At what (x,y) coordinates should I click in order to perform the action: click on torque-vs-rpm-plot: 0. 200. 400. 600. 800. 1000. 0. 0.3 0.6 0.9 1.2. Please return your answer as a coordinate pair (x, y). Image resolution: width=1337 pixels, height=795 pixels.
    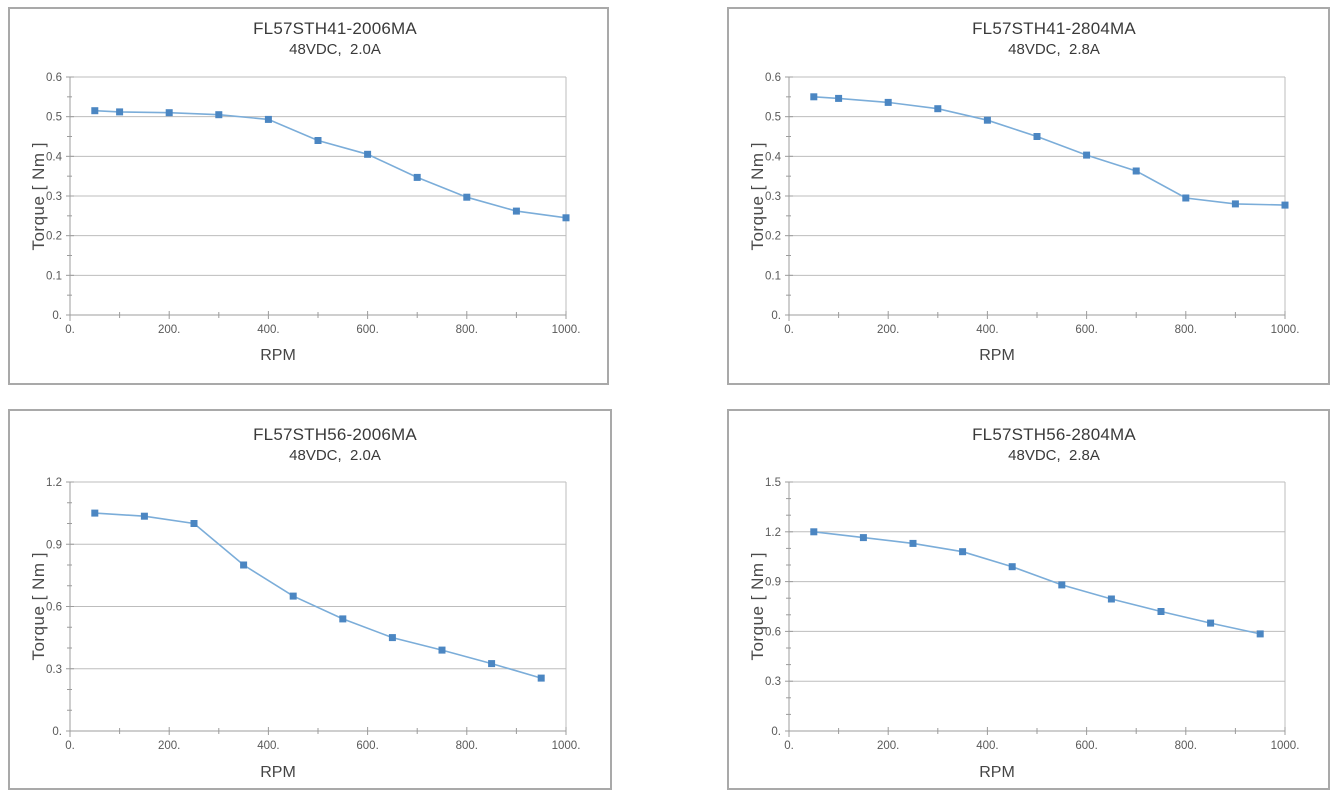
    Looking at the image, I should click on (313, 614).